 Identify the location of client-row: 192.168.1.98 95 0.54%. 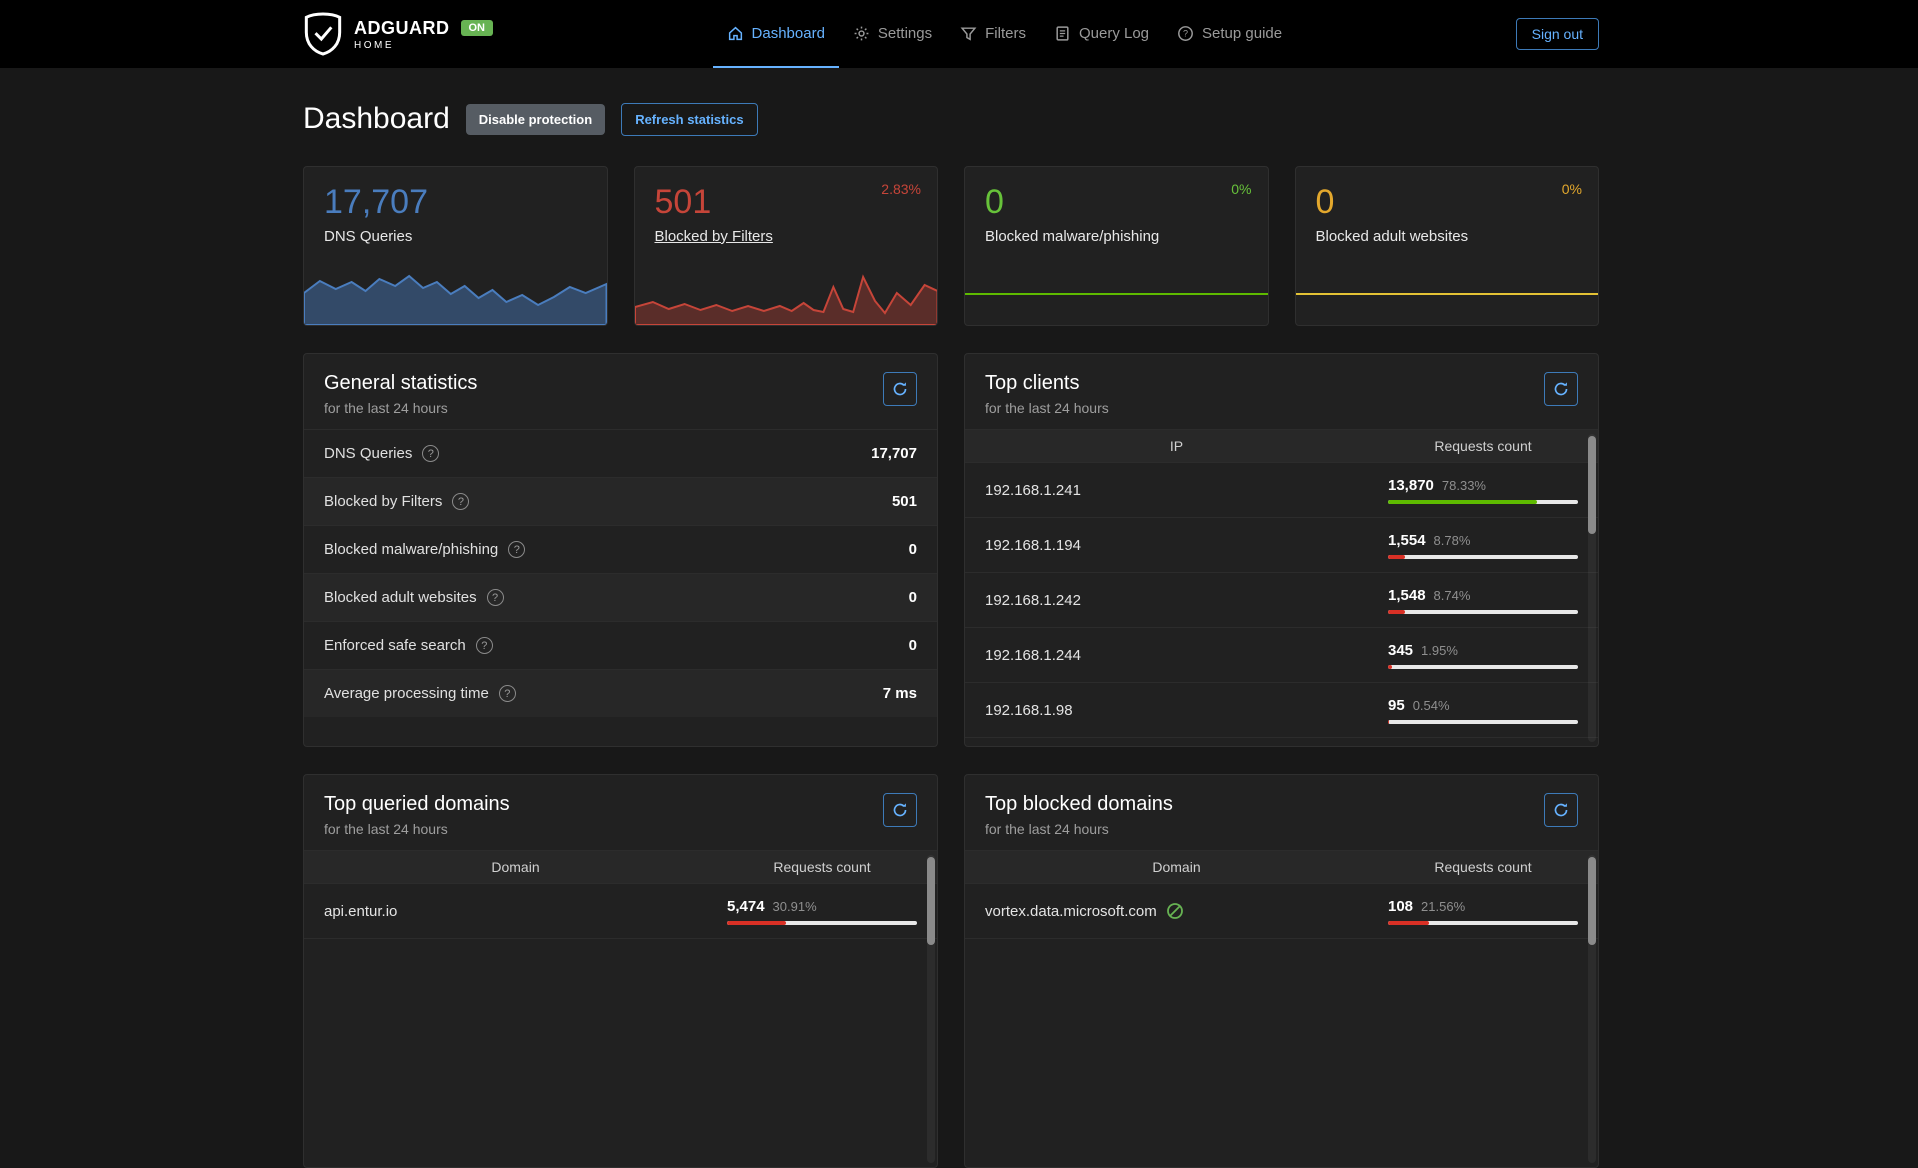
(1281, 710).